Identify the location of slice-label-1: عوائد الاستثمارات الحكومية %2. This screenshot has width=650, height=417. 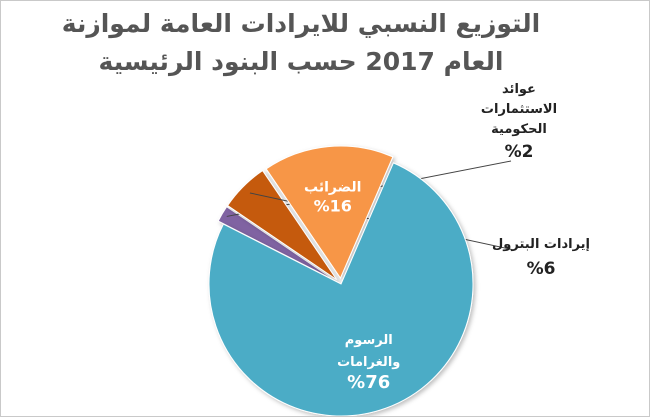
(519, 122).